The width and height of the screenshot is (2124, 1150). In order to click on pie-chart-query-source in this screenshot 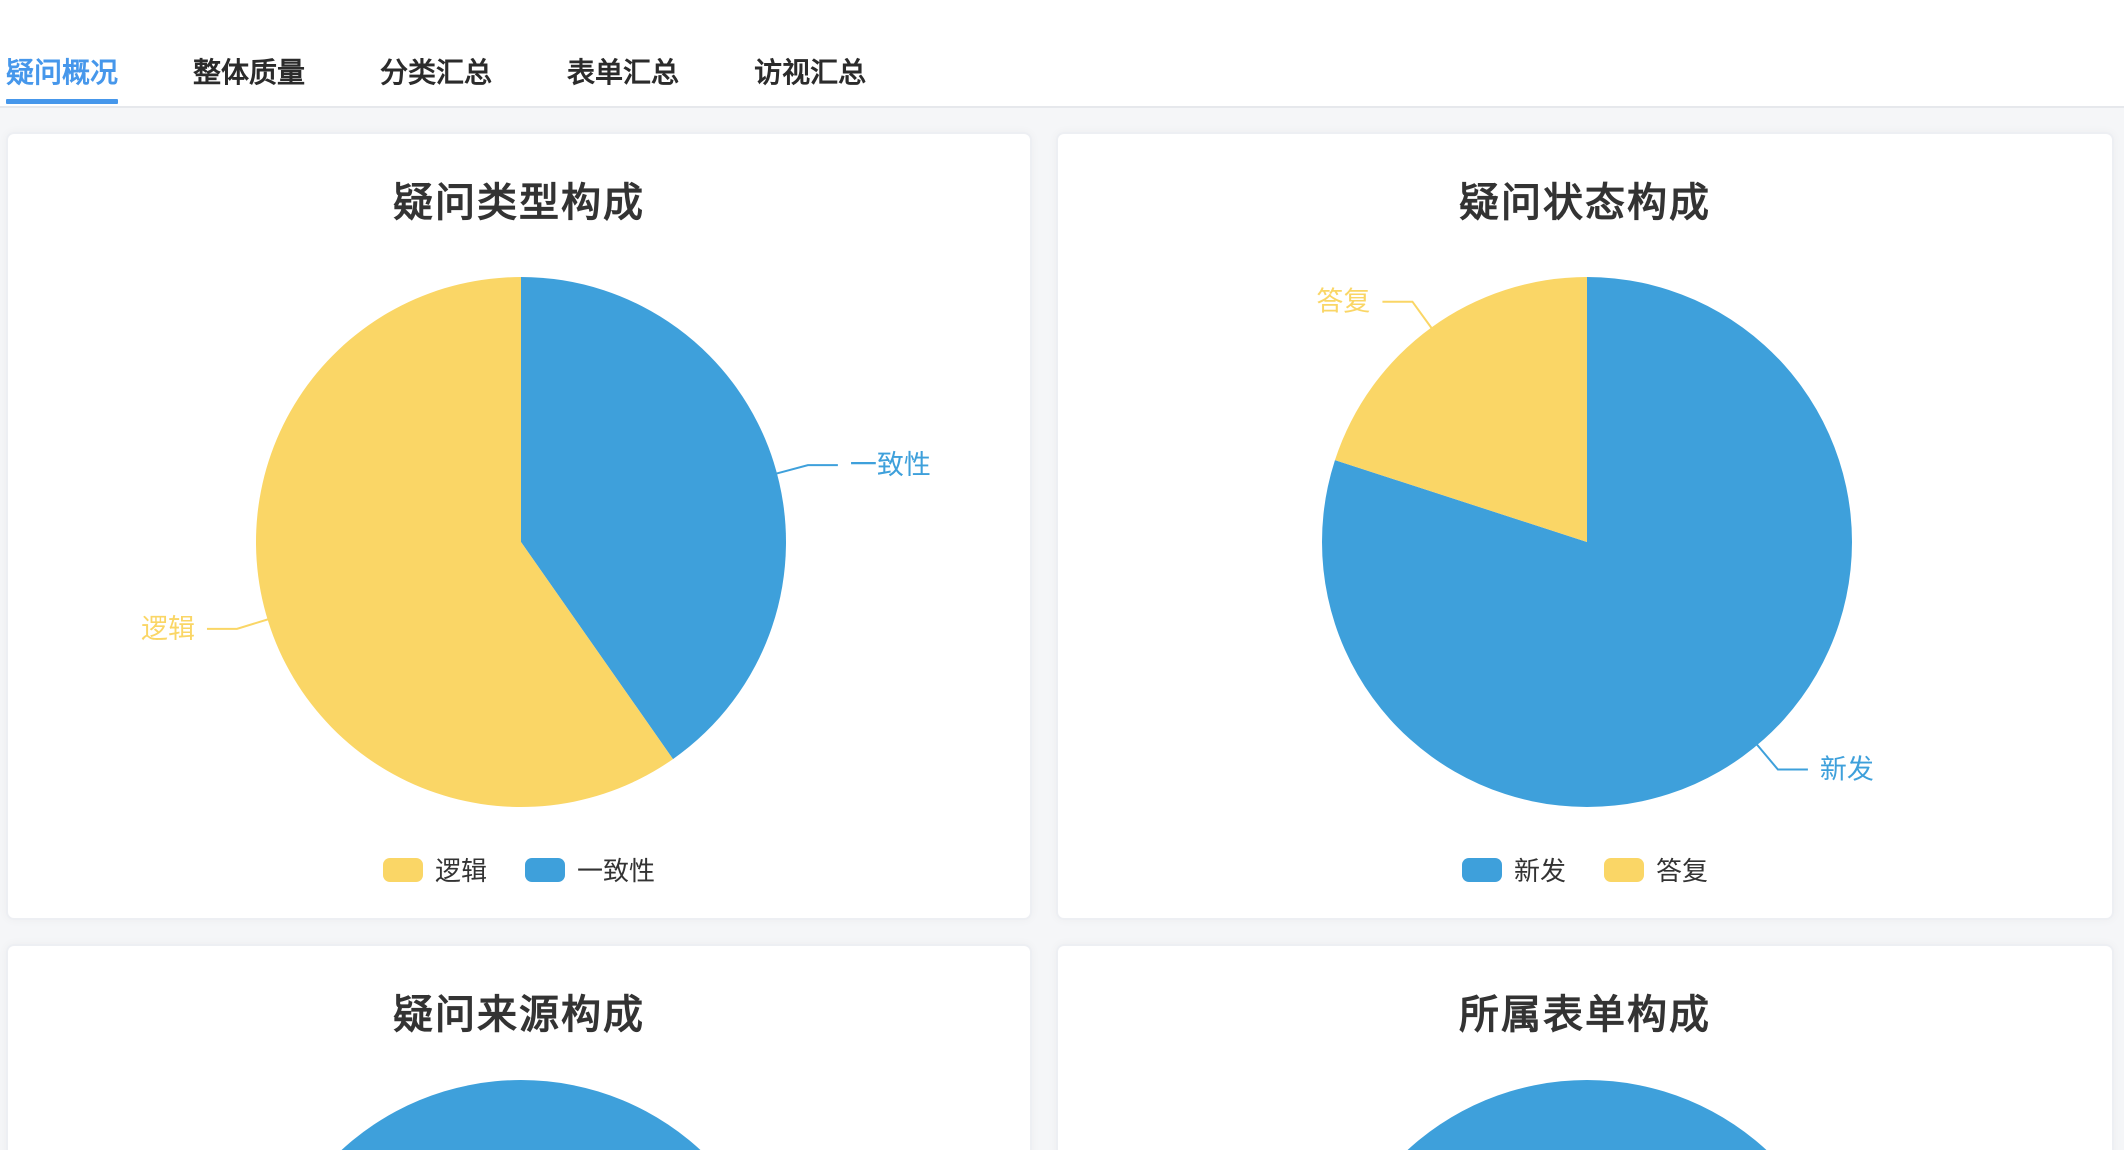, I will do `click(520, 1048)`.